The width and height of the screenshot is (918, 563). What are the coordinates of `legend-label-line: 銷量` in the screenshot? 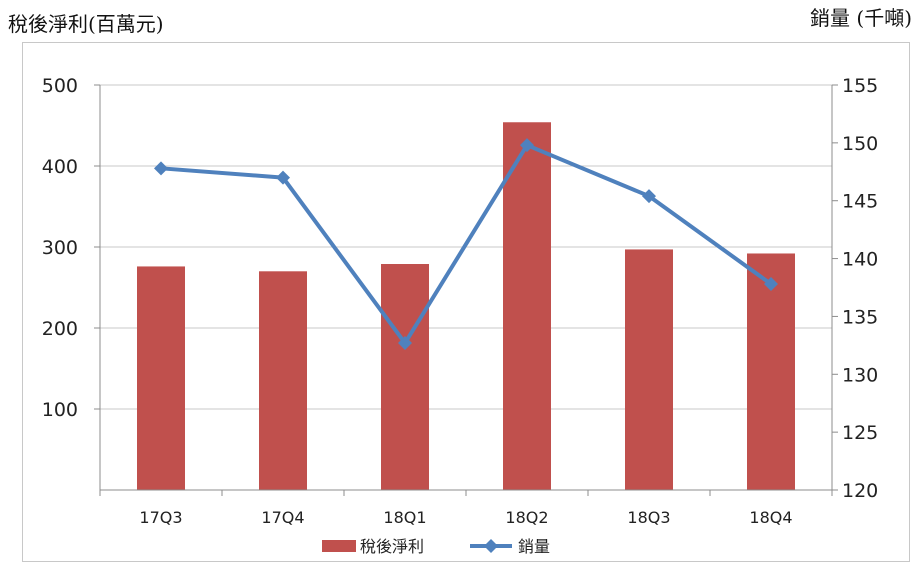 It's located at (534, 546).